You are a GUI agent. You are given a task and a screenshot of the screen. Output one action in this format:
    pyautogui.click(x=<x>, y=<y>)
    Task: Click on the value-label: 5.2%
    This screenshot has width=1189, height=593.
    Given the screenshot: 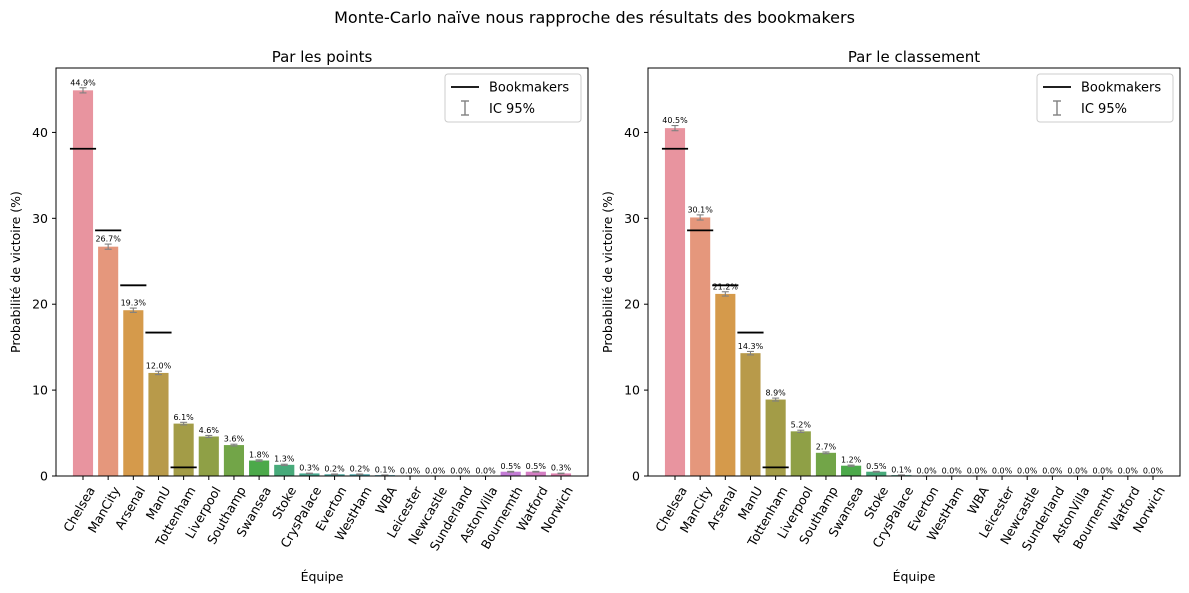 What is the action you would take?
    pyautogui.click(x=801, y=425)
    